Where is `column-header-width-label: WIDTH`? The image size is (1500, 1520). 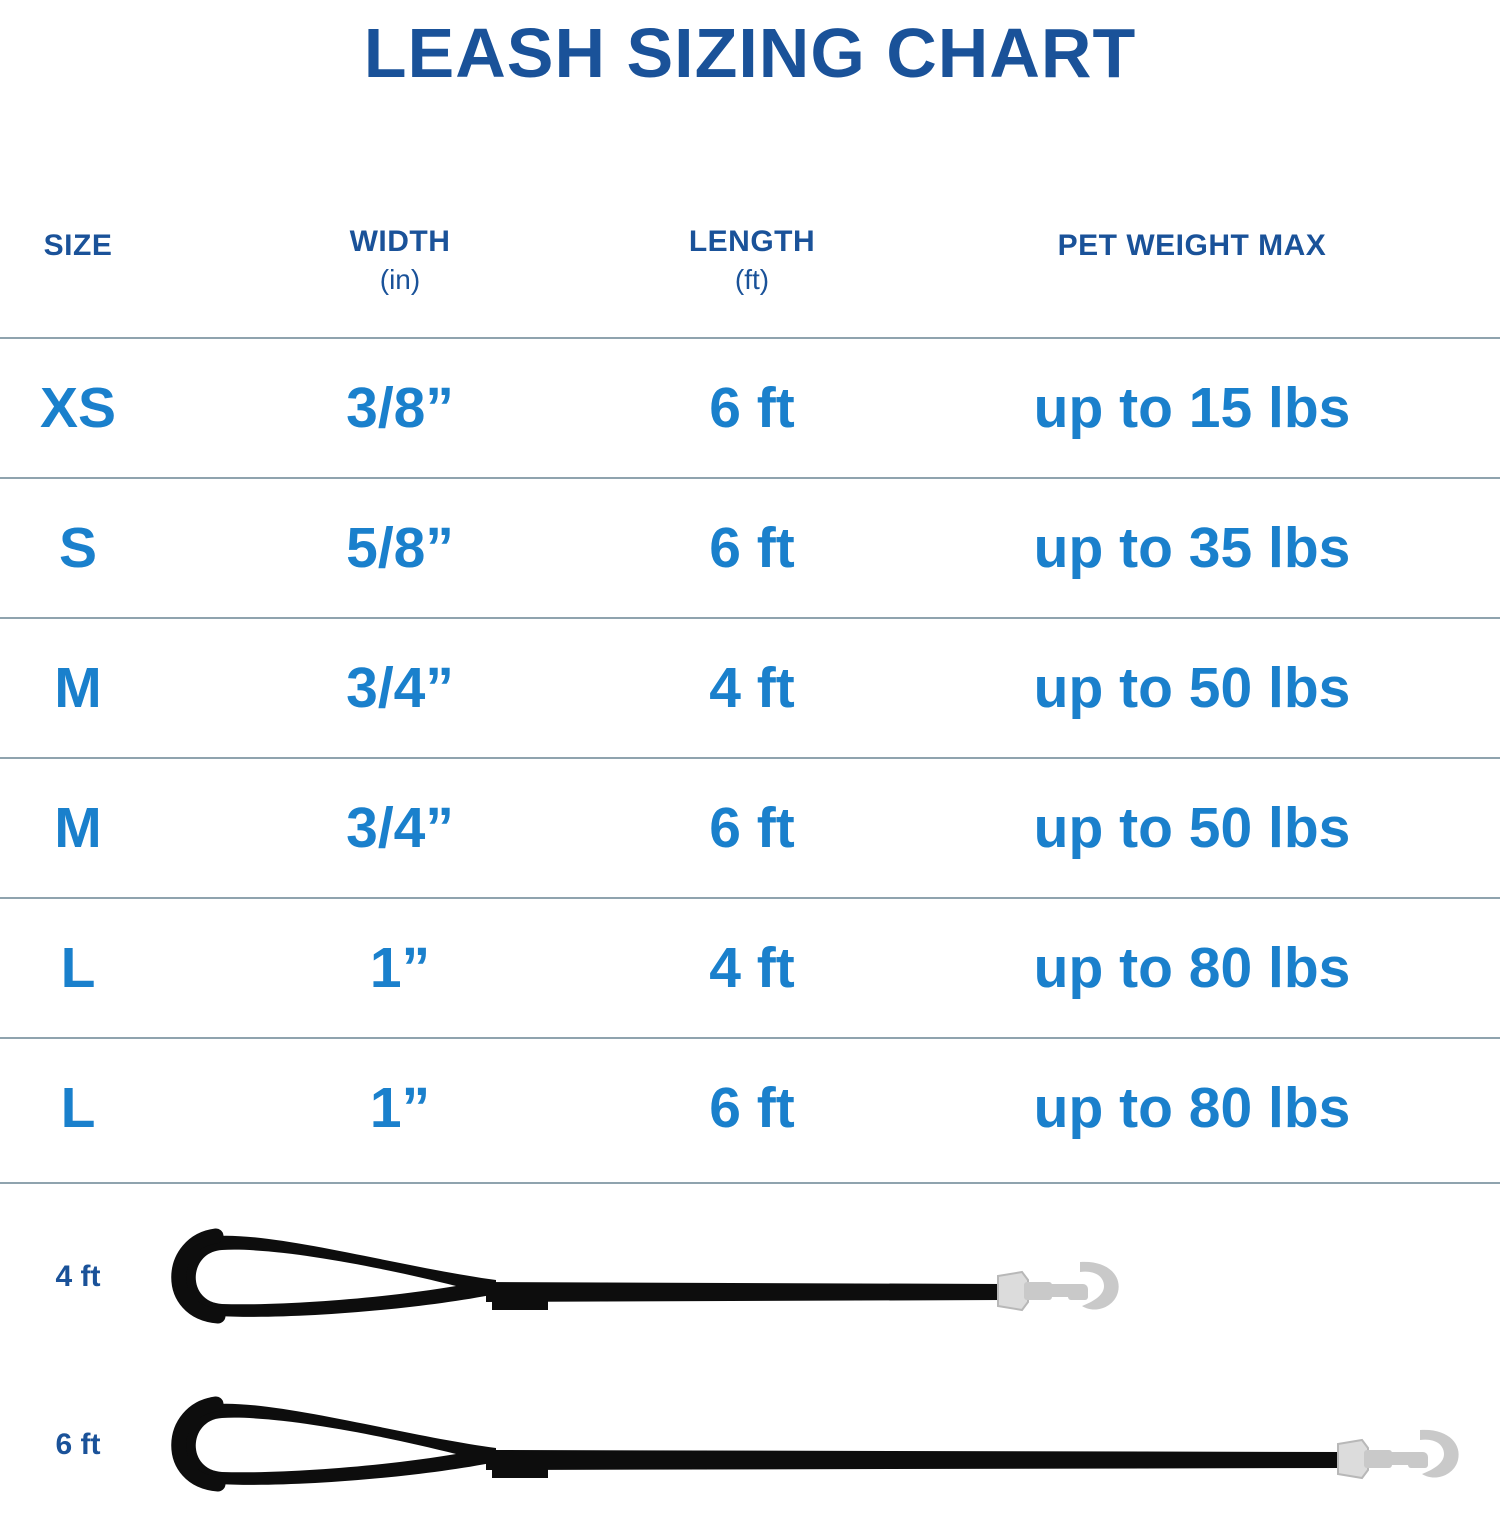 column-header-width-label: WIDTH is located at coordinates (400, 241).